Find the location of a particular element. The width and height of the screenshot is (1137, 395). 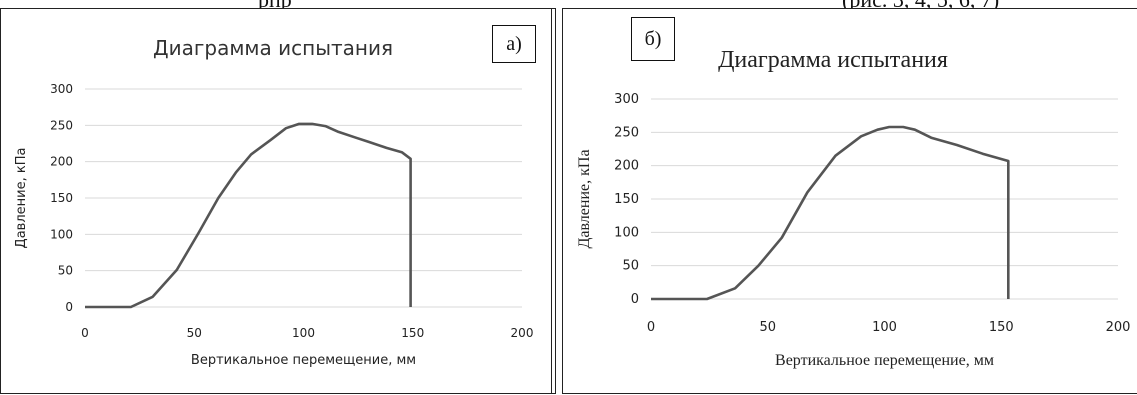

panel-divider-line is located at coordinates (551, 201).